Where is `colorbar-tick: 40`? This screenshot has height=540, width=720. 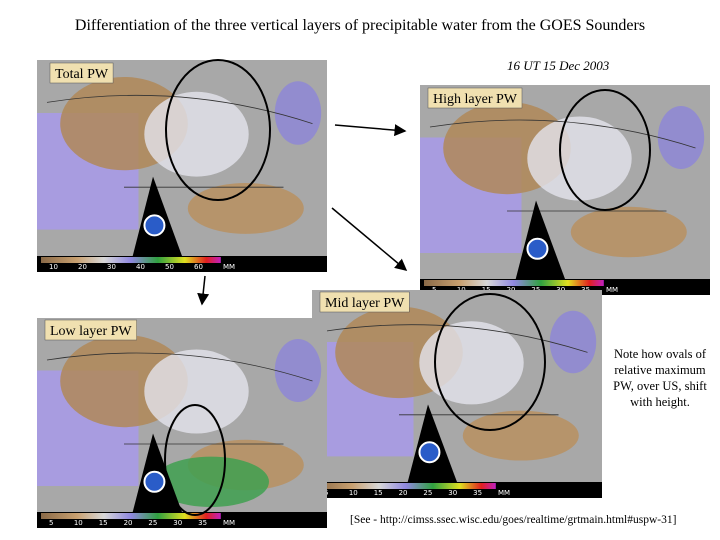 colorbar-tick: 40 is located at coordinates (140, 267).